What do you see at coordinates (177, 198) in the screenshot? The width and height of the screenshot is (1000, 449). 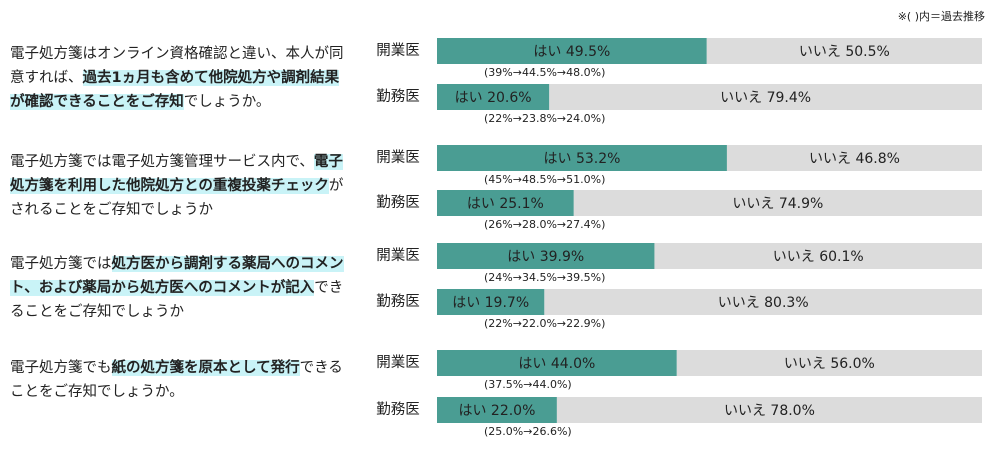 I see `question-text: がされることをご存知でしょうか` at bounding box center [177, 198].